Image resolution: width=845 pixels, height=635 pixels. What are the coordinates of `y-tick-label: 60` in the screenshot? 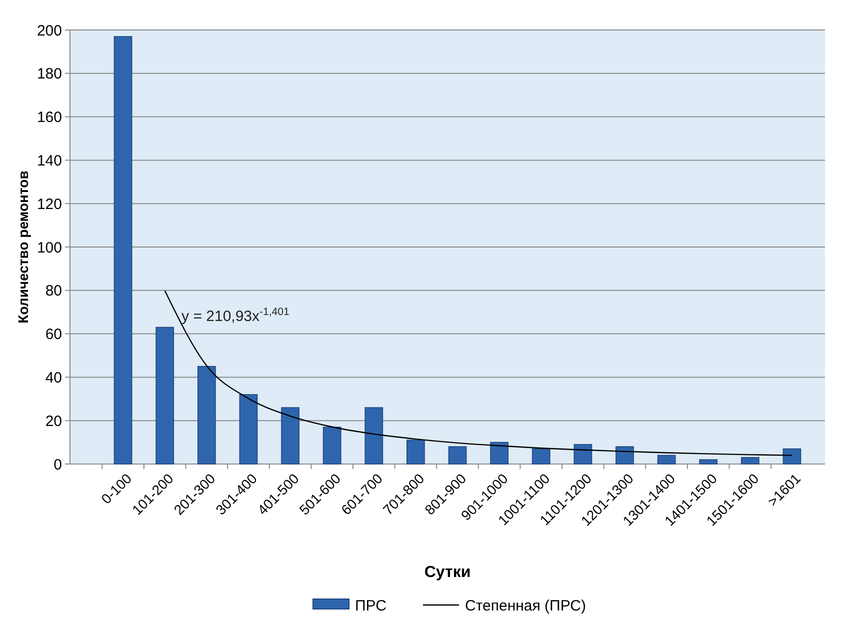 It's located at (53, 335).